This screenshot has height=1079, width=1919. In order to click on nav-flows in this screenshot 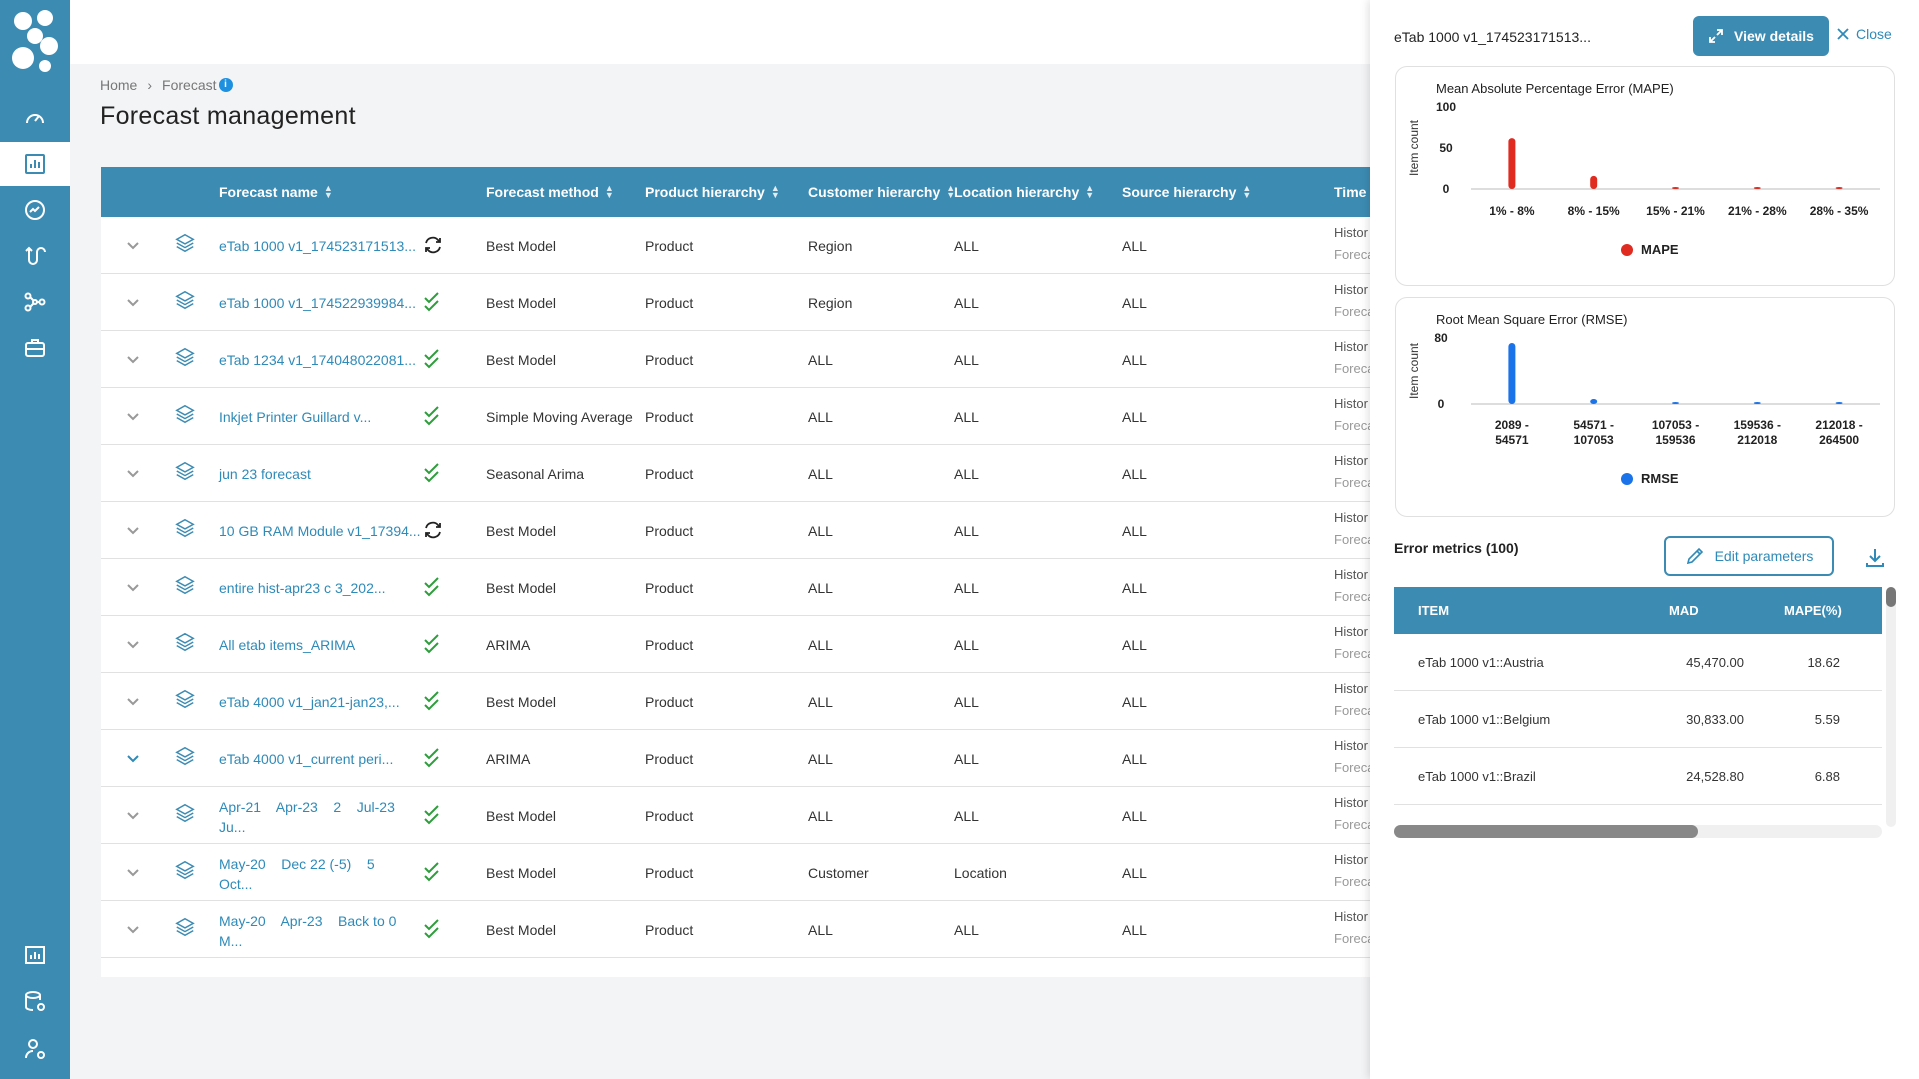, I will do `click(35, 256)`.